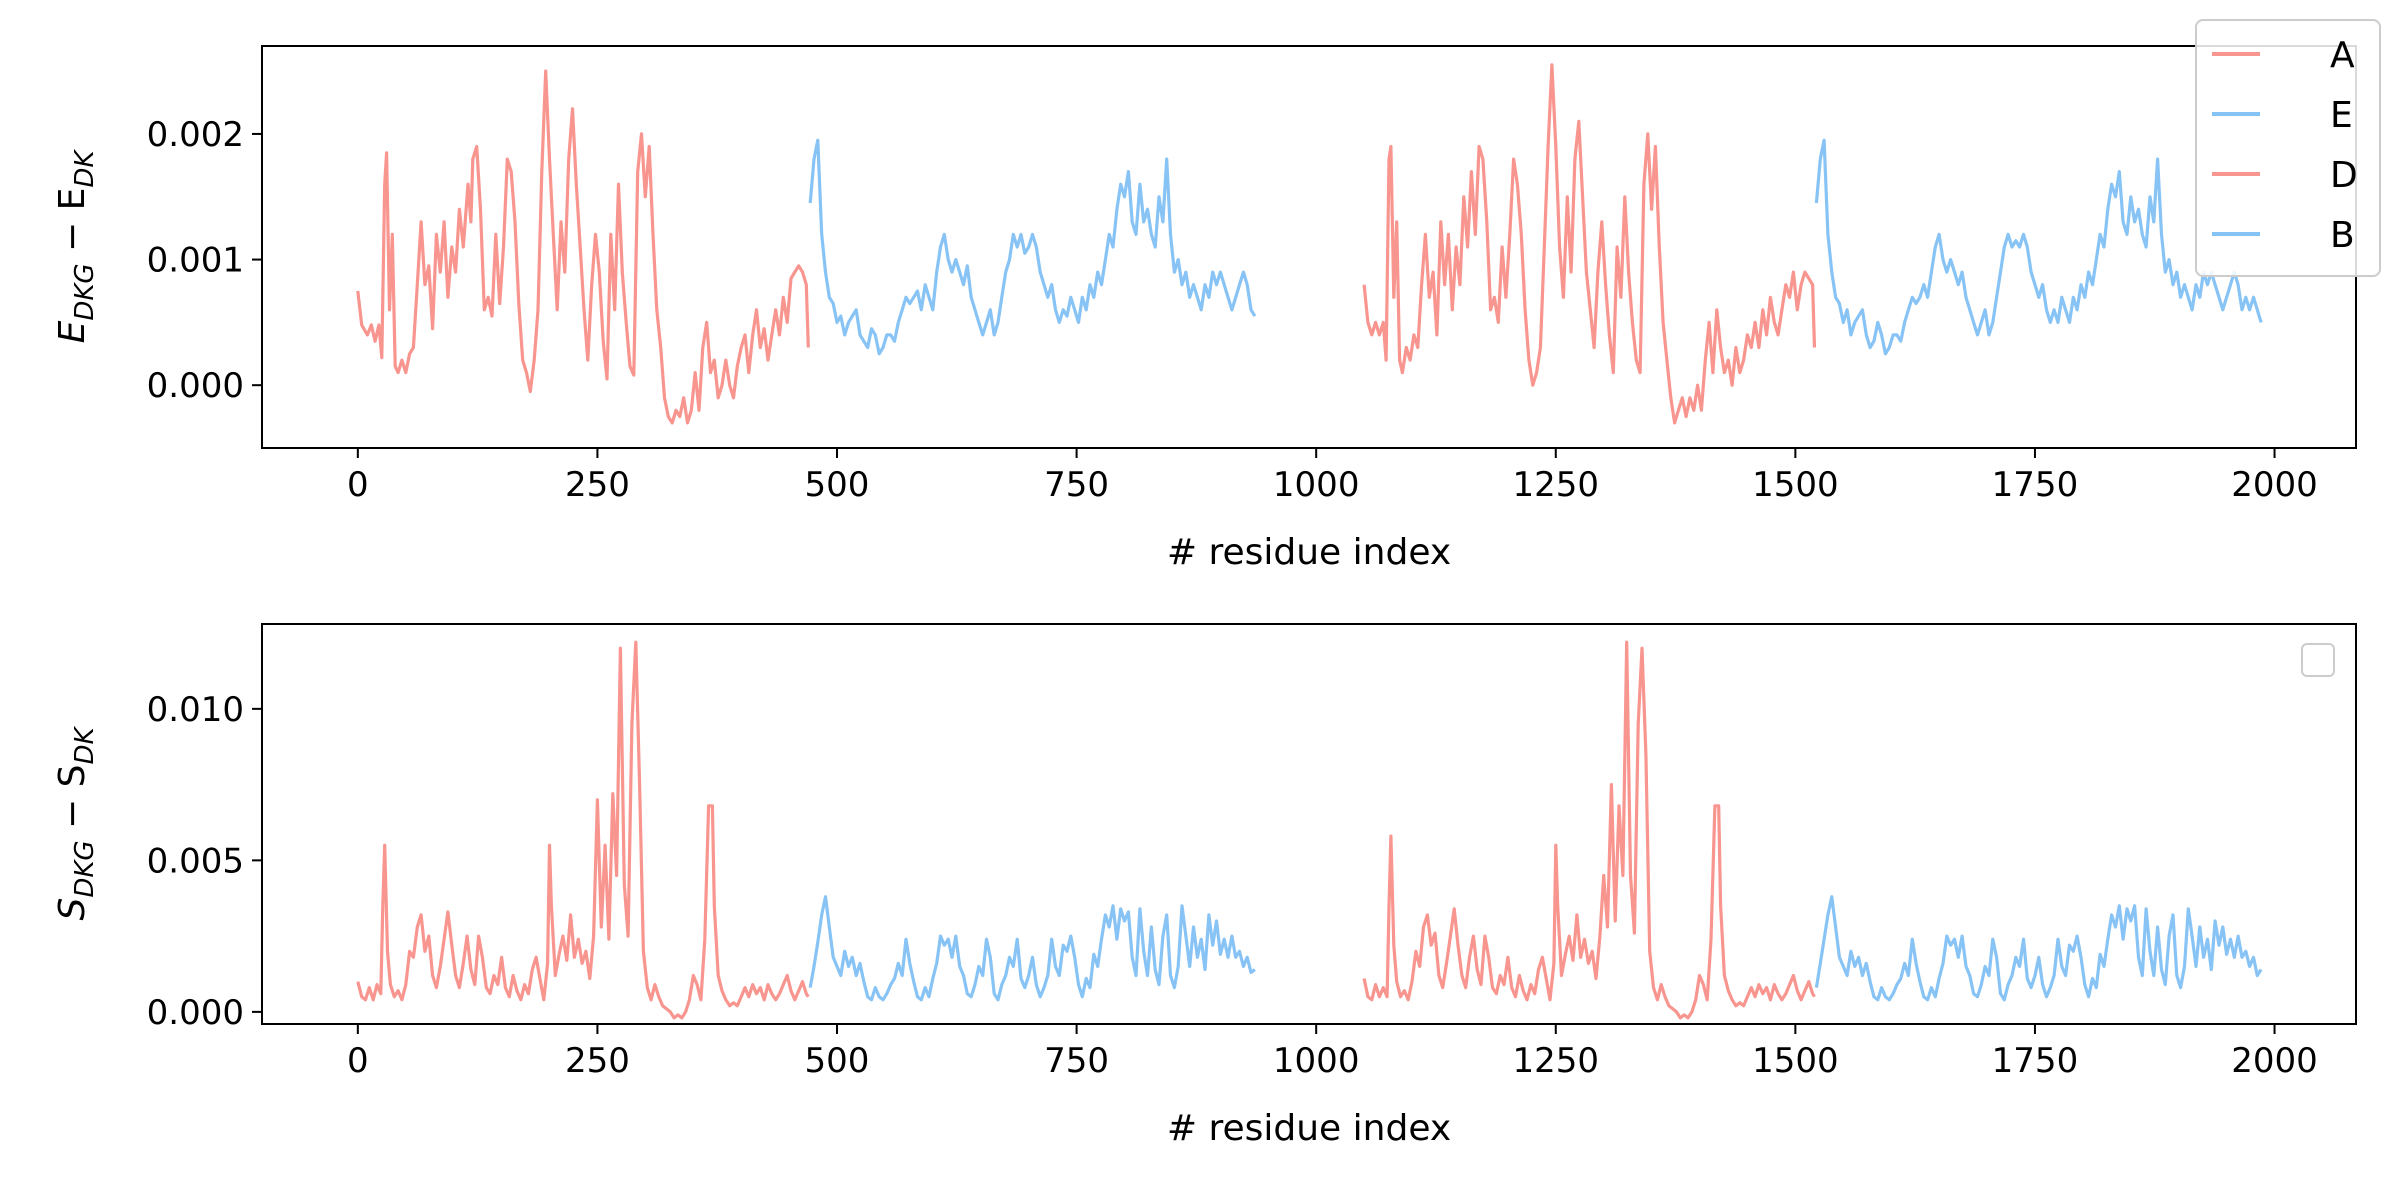 The image size is (2400, 1200). Describe the element at coordinates (72, 226) in the screenshot. I see `energy-ylabel-mid: − E` at that location.